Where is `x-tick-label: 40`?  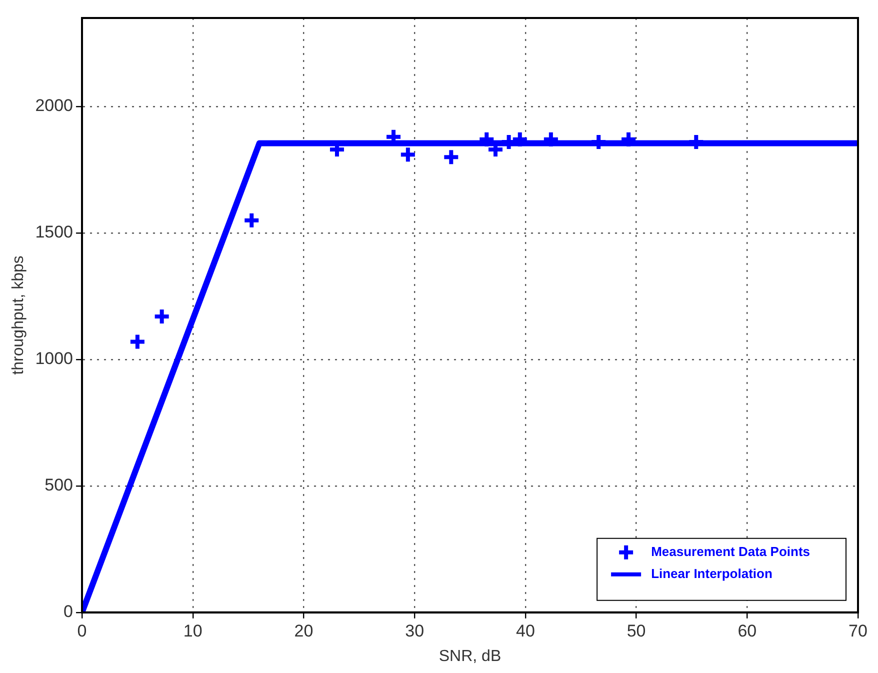
x-tick-label: 40 is located at coordinates (525, 630).